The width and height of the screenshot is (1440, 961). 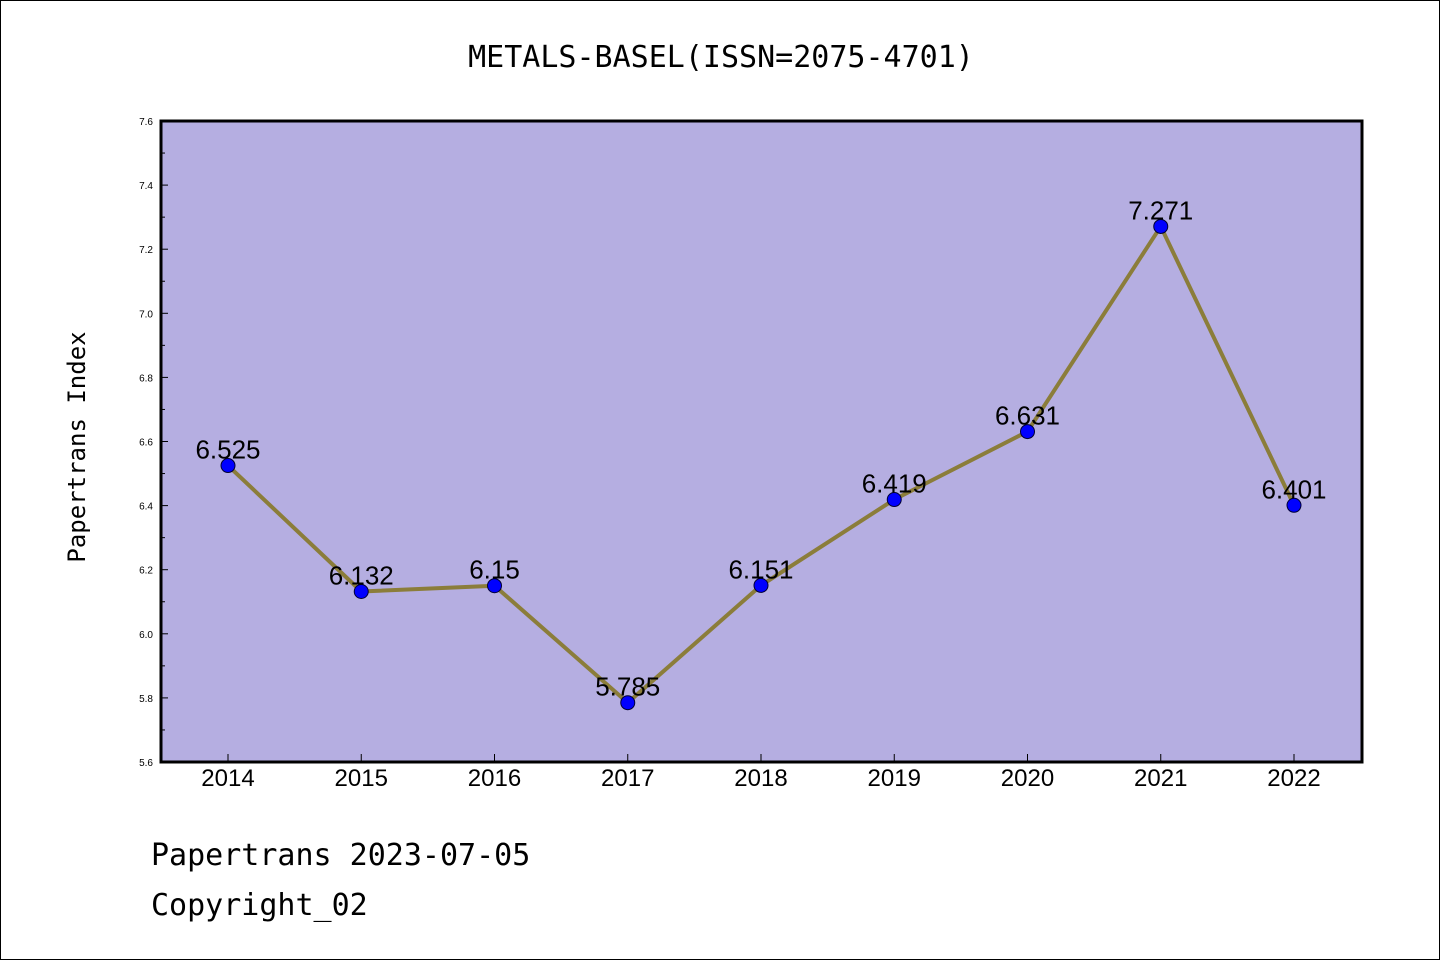 I want to click on x-tick-label: 2016, so click(x=494, y=778).